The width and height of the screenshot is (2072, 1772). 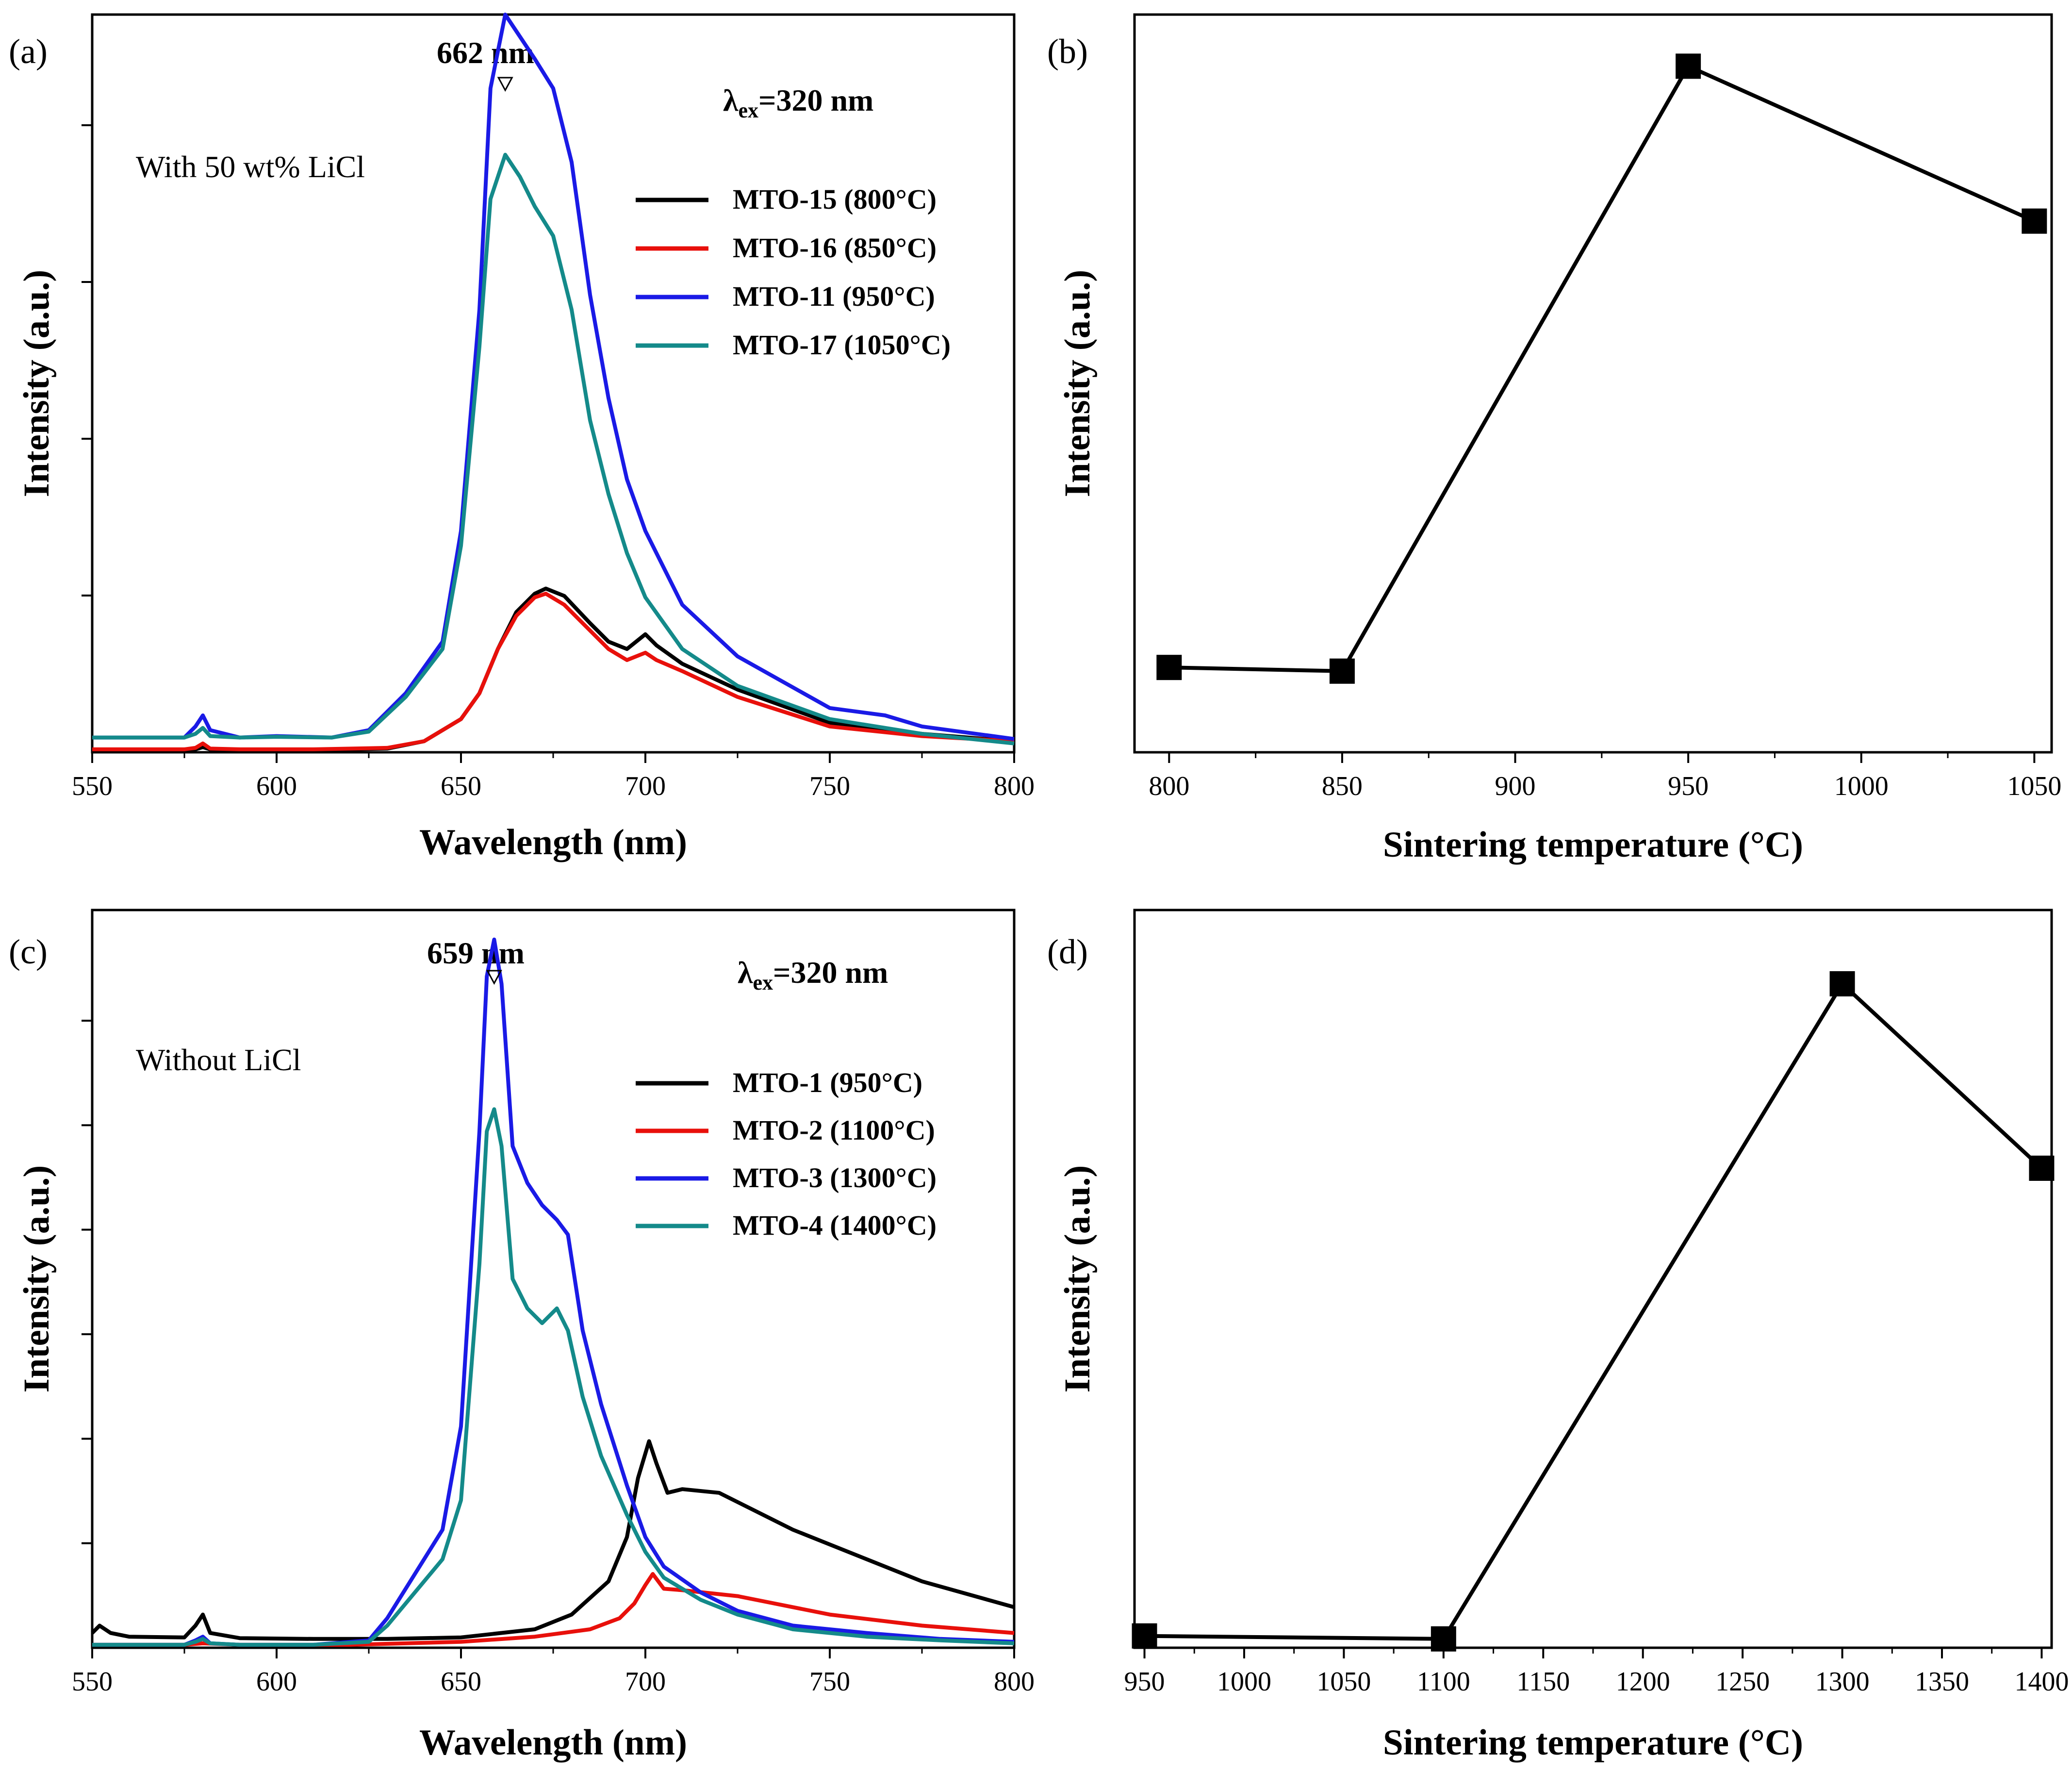 What do you see at coordinates (763, 982) in the screenshot?
I see `excitation-subscript-c: ex` at bounding box center [763, 982].